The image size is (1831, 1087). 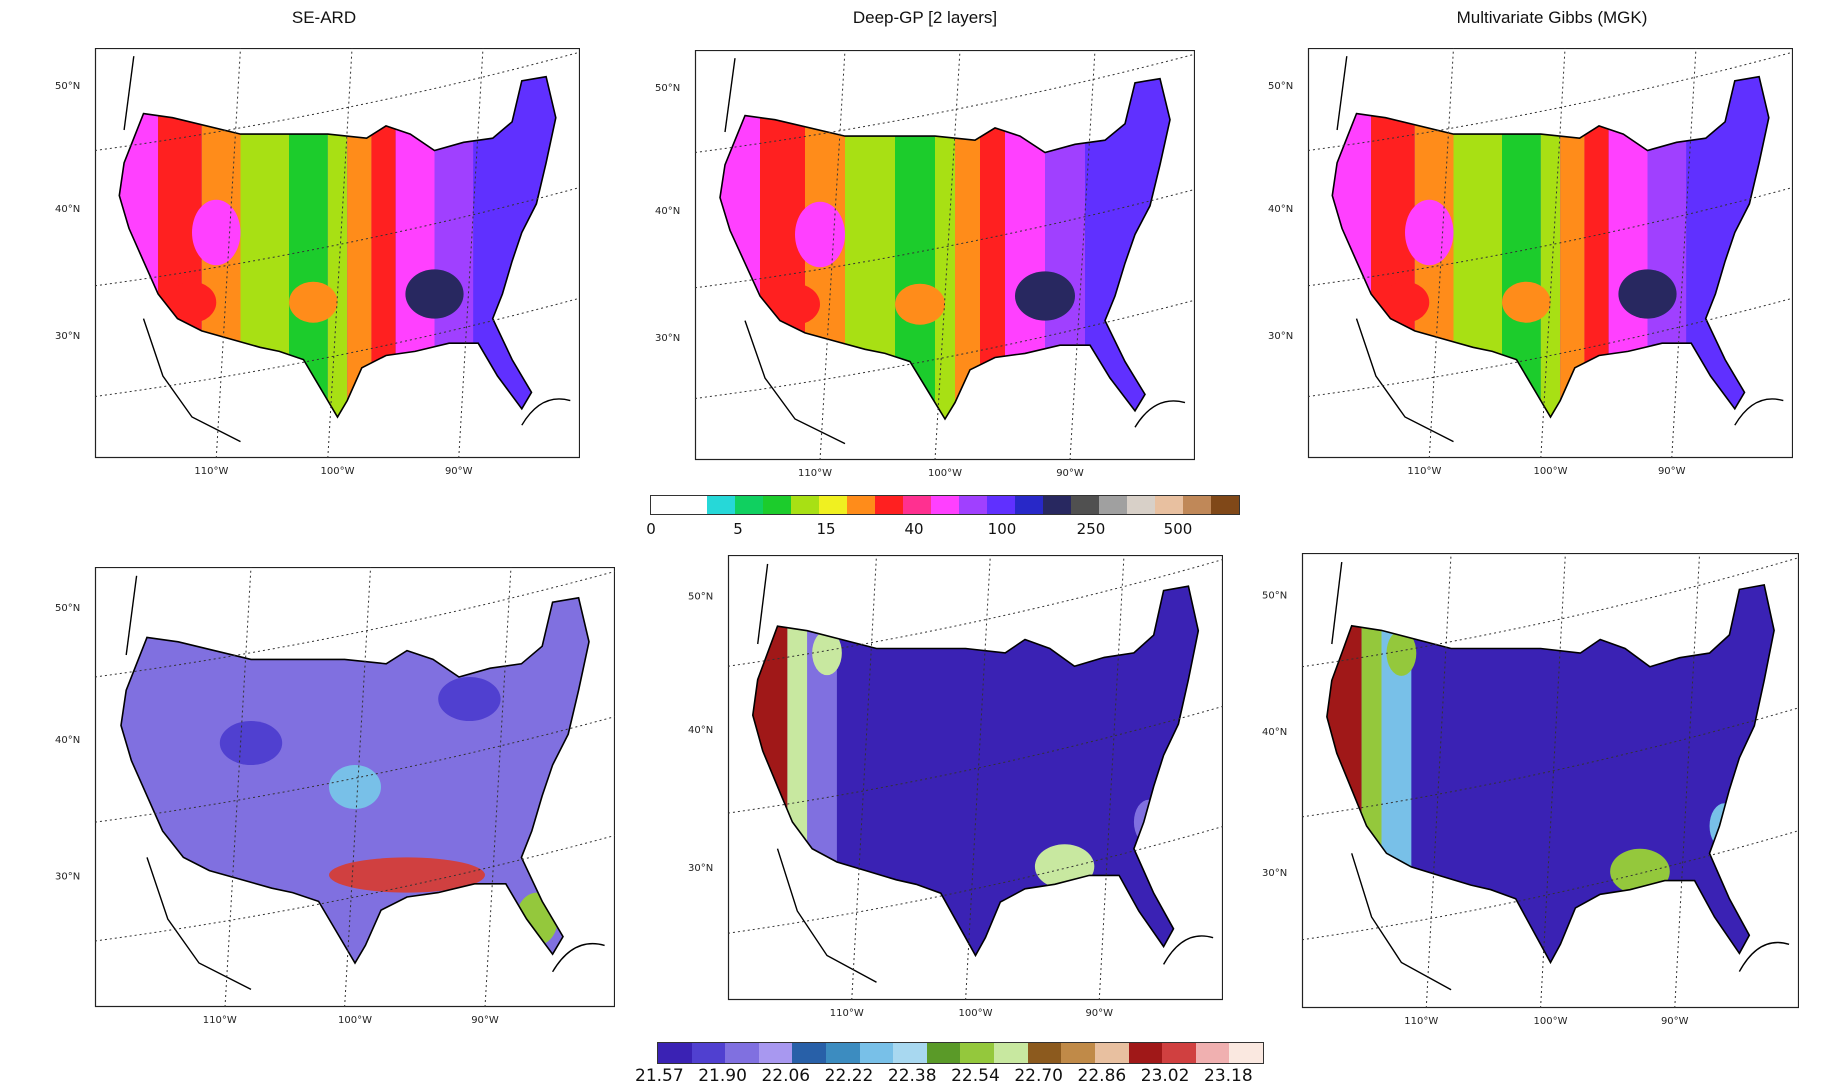 I want to click on colorbar-precip-tick: 15, so click(x=826, y=529).